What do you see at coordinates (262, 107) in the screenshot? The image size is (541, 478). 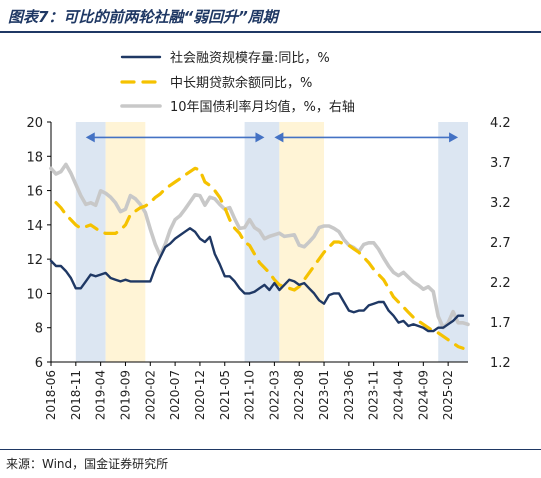 I see `legend-label-2: 10年国债利率月均值，%，右轴` at bounding box center [262, 107].